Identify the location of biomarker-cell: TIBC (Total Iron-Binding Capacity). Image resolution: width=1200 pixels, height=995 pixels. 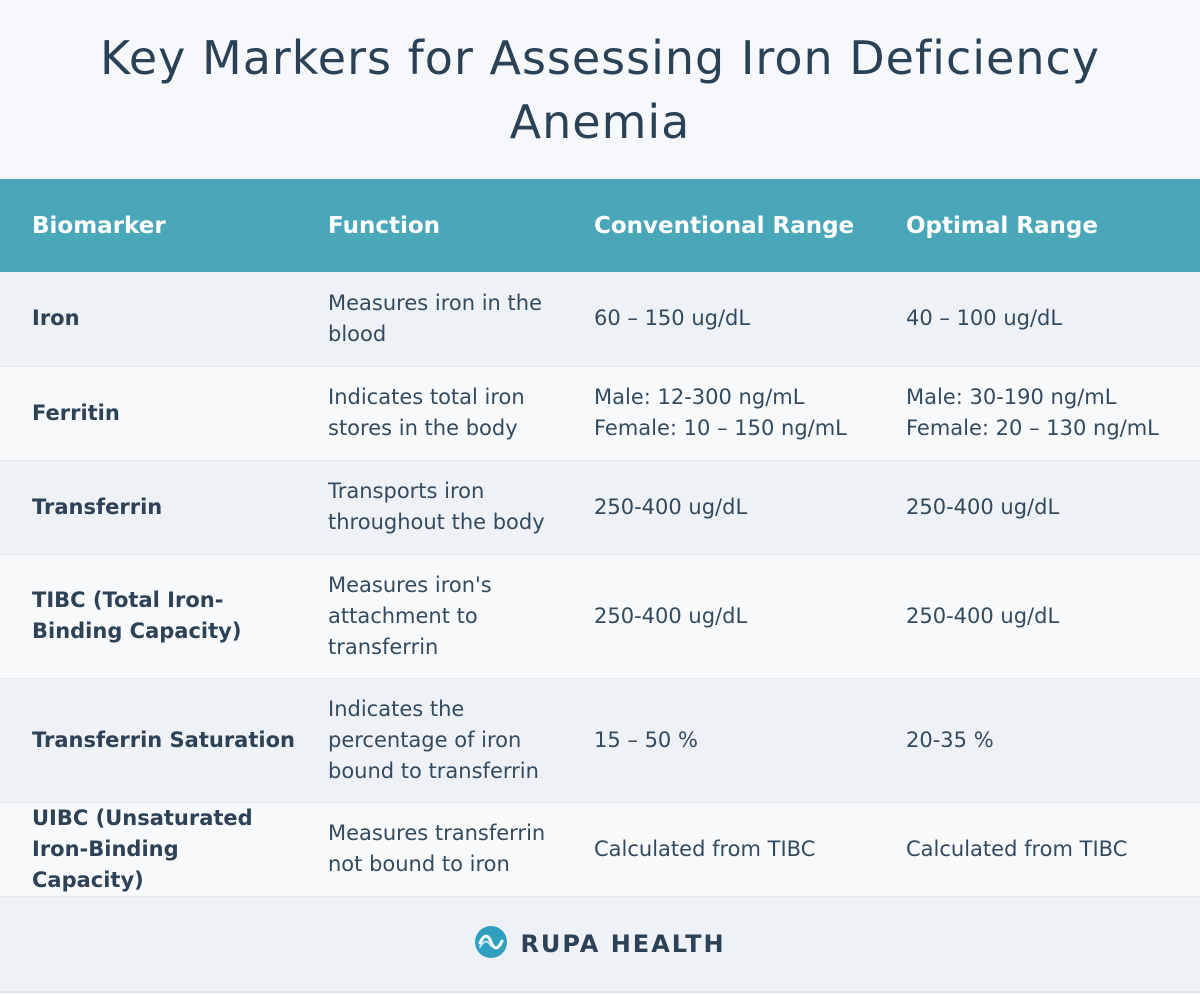
(148, 616).